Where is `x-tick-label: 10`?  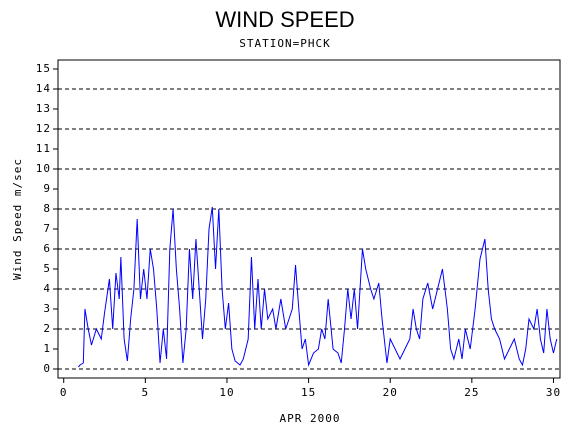
x-tick-label: 10 is located at coordinates (226, 392).